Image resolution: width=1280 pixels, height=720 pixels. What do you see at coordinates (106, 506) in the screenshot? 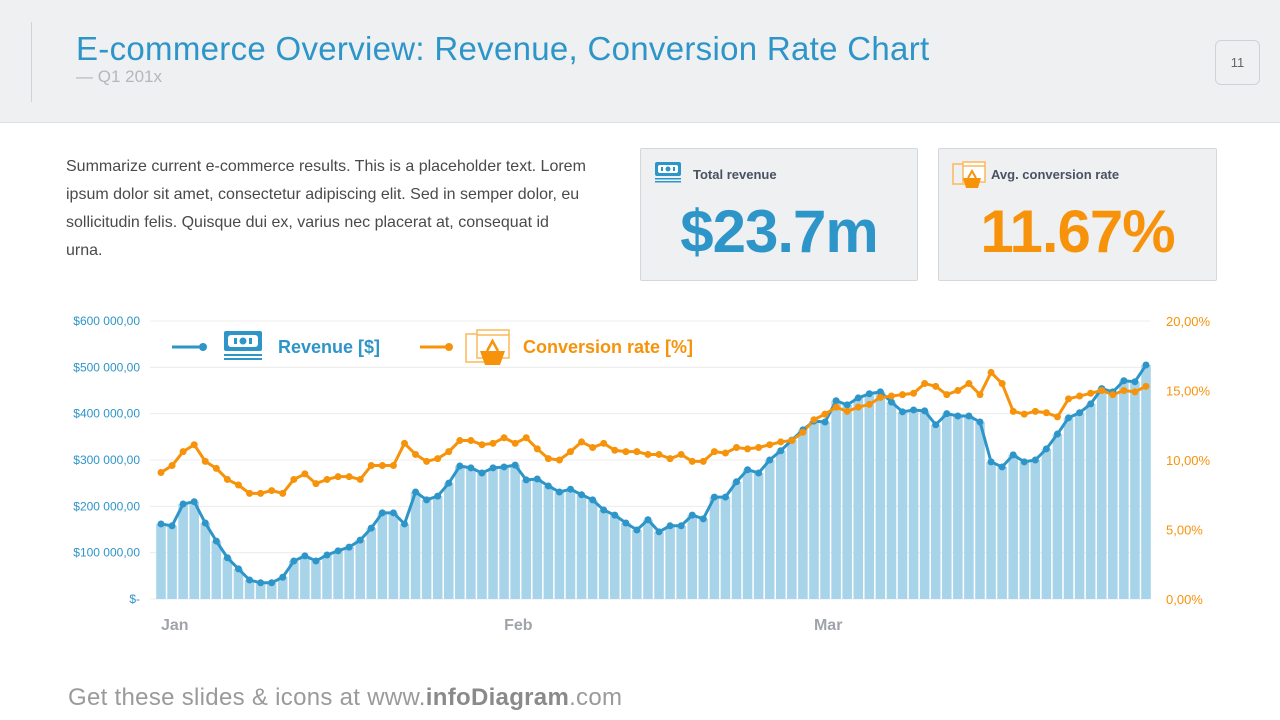
I see `y-left-tick-label: $200 000,00` at bounding box center [106, 506].